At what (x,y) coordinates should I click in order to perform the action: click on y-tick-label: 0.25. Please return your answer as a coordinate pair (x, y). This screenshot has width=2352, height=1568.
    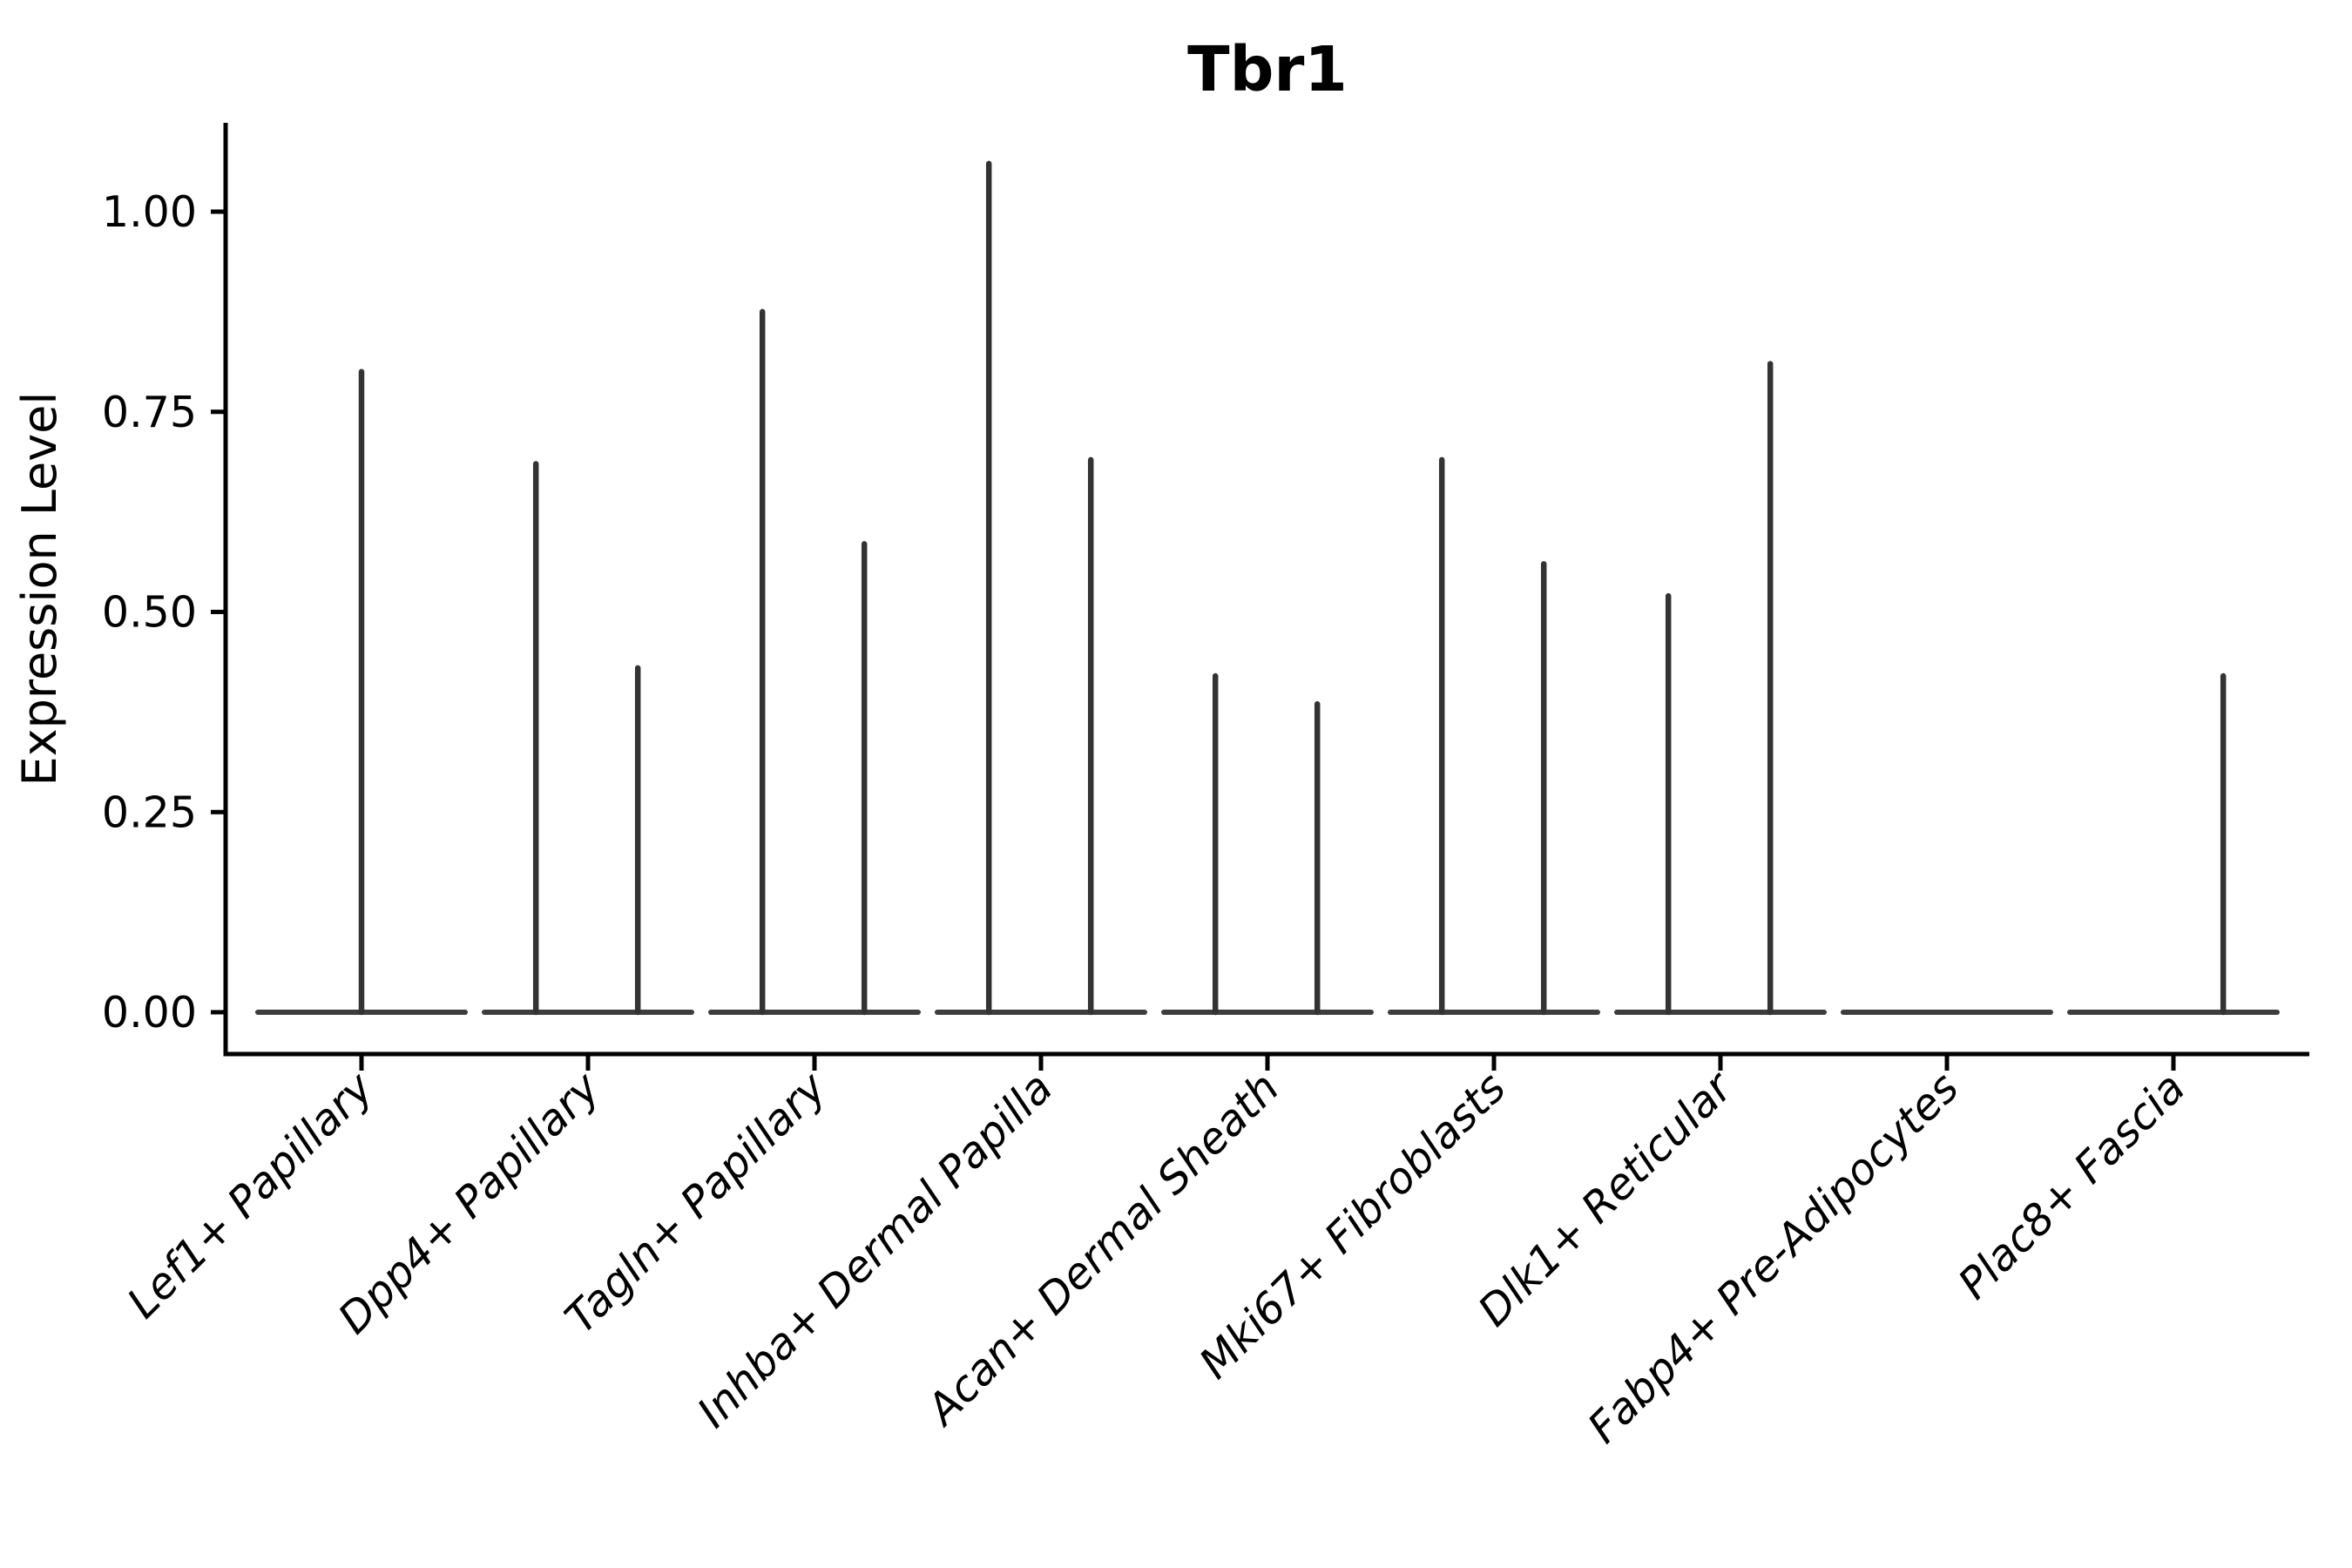
    Looking at the image, I should click on (150, 812).